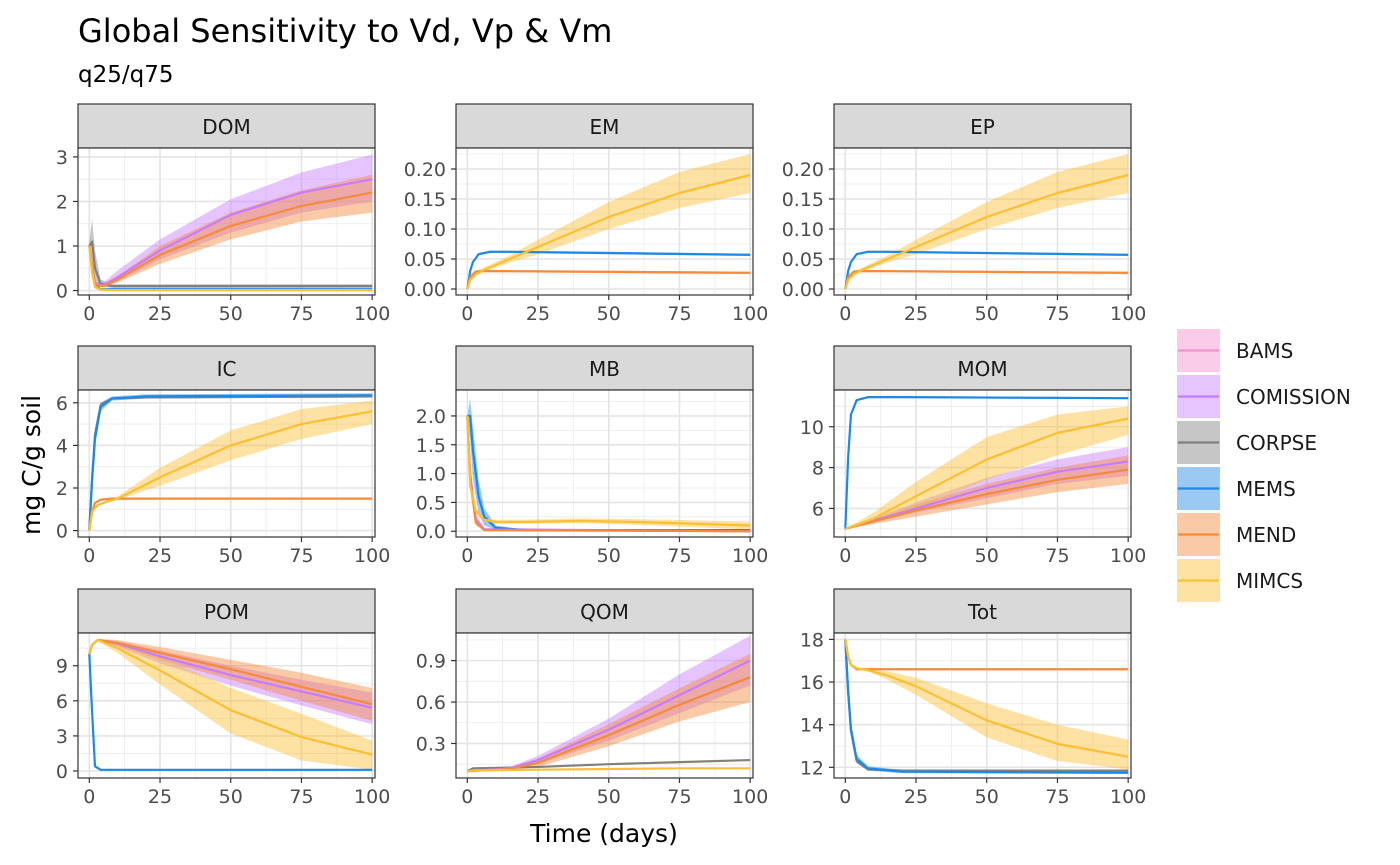 The width and height of the screenshot is (1400, 865). Describe the element at coordinates (230, 470) in the screenshot. I see `line-ic-mimcs` at that location.